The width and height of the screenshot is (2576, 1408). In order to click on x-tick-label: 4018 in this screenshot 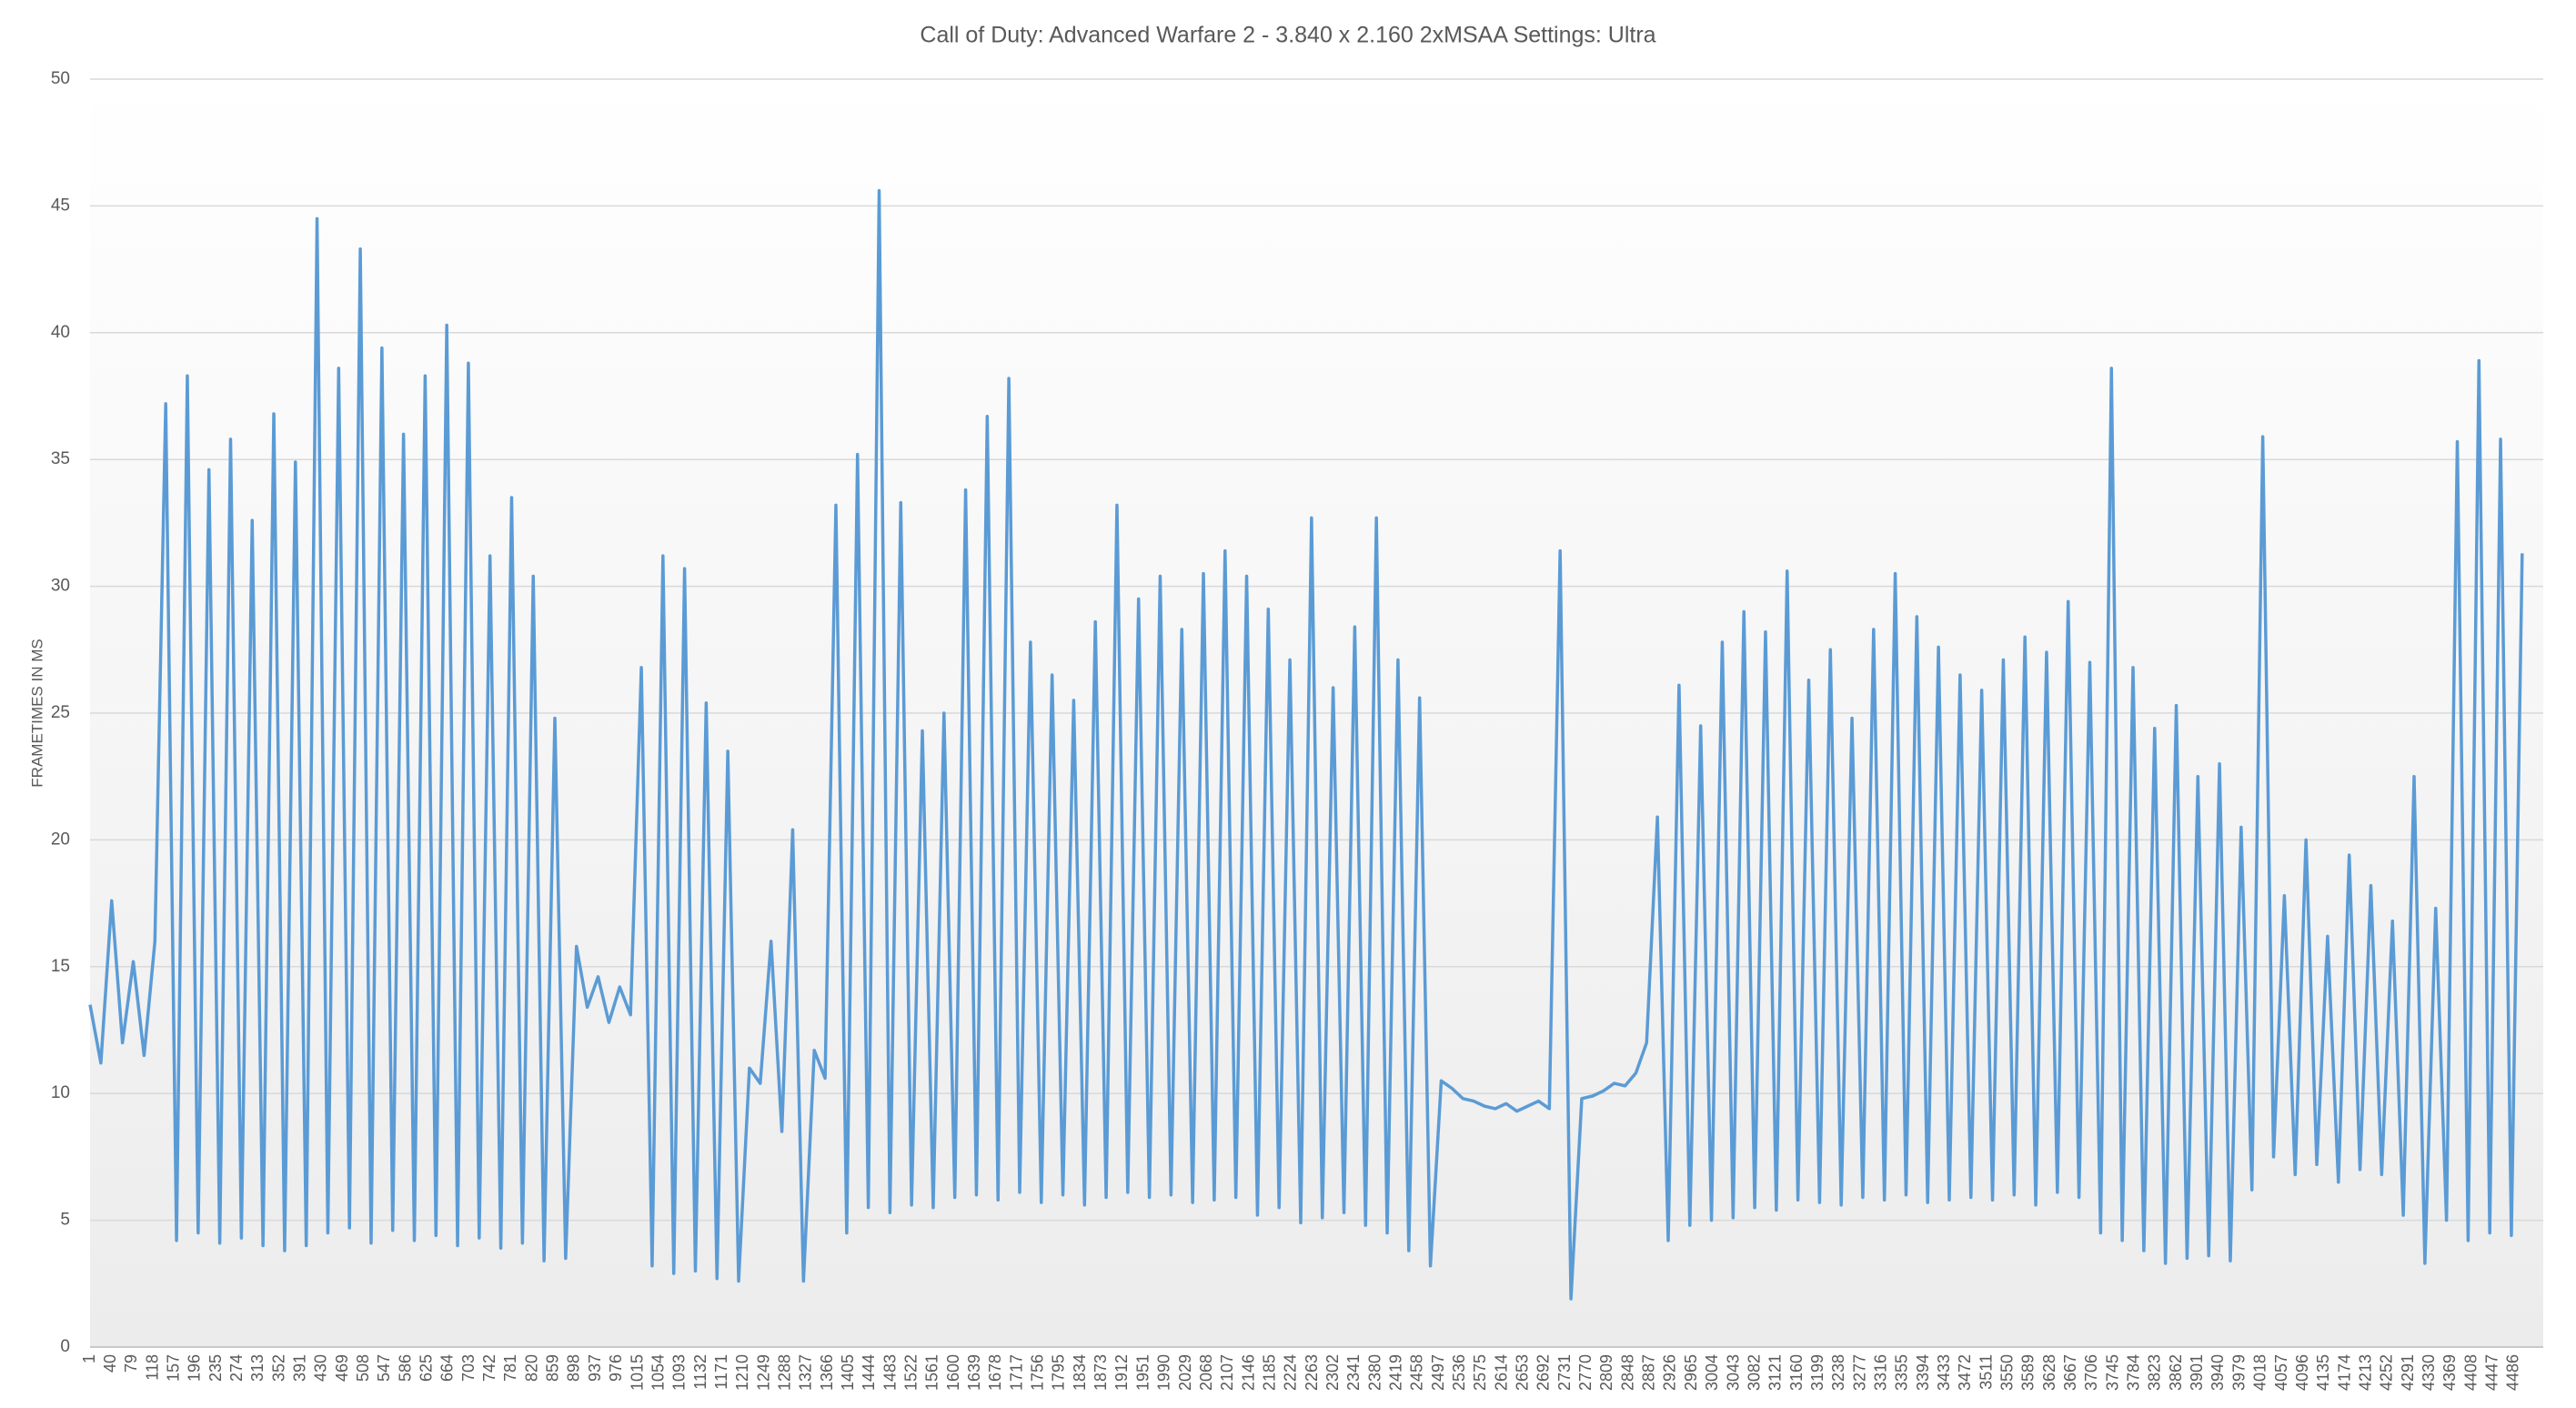, I will do `click(2260, 1372)`.